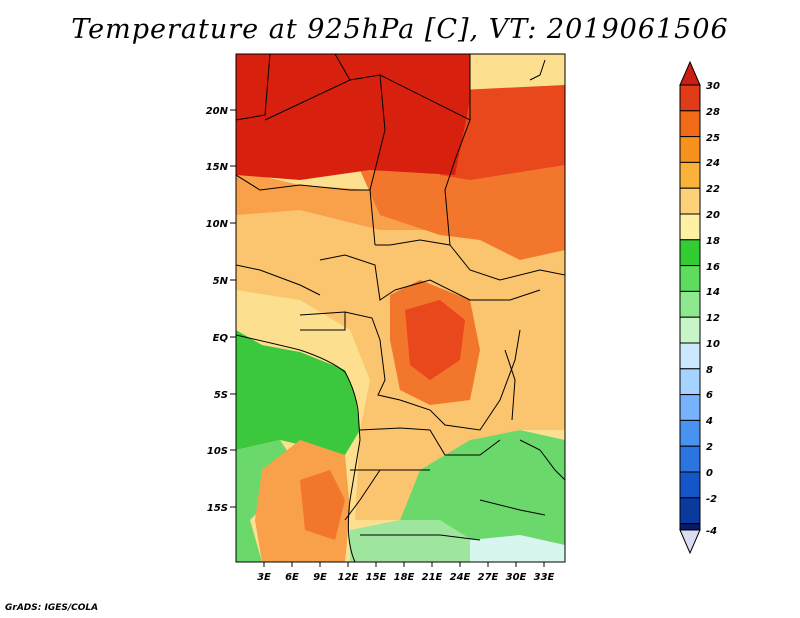 This screenshot has width=800, height=618. What do you see at coordinates (517, 548) in the screenshot?
I see `temp-band-coolest` at bounding box center [517, 548].